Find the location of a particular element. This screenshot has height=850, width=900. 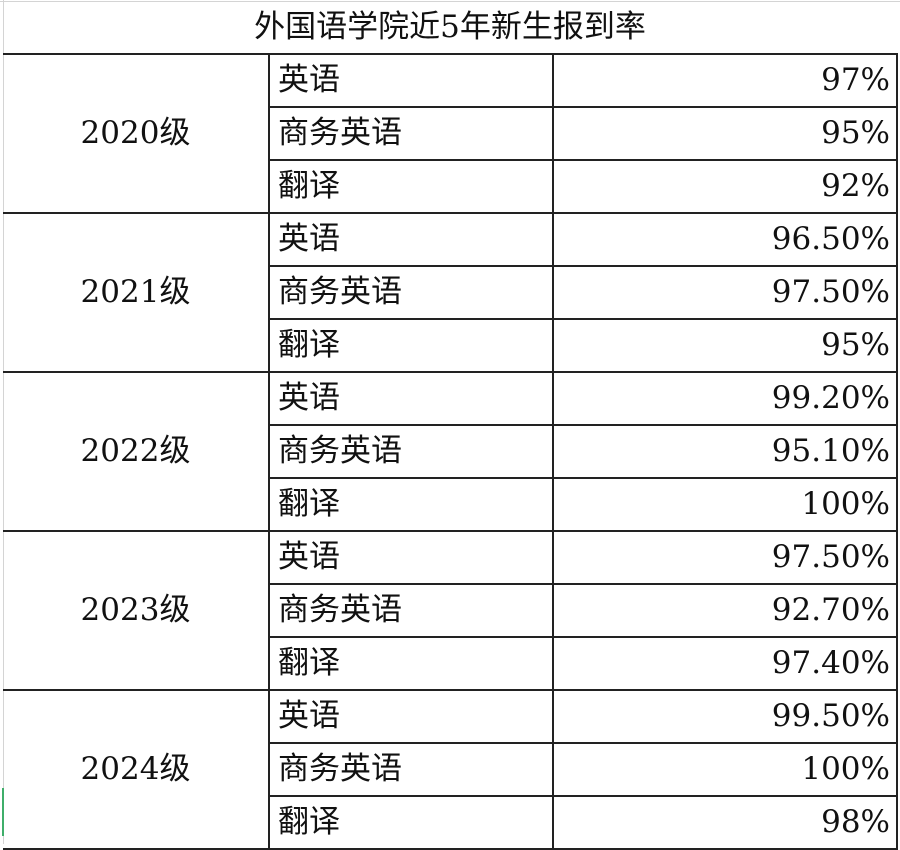

table-row: 商务英语 92.70% is located at coordinates (450, 610).